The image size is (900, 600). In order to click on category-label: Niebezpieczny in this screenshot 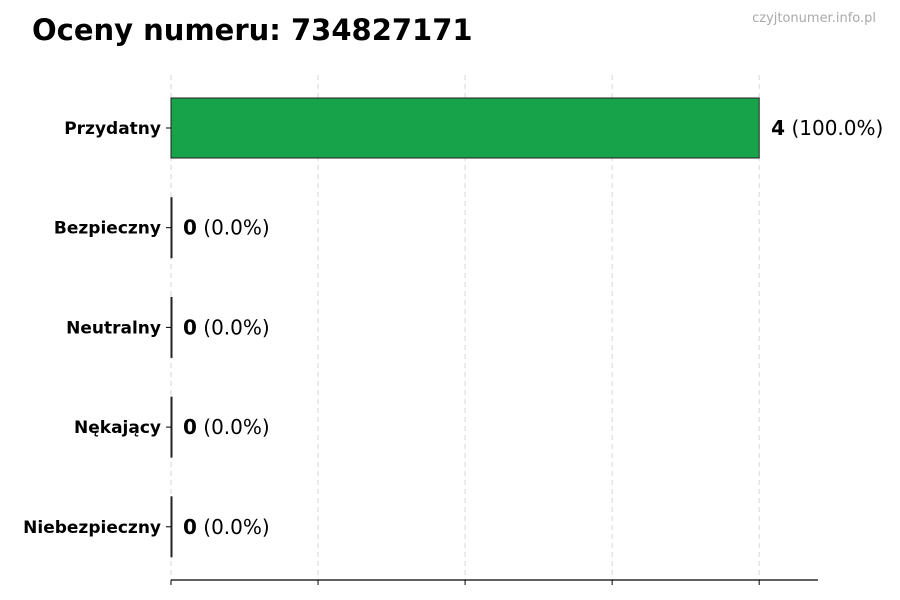, I will do `click(92, 528)`.